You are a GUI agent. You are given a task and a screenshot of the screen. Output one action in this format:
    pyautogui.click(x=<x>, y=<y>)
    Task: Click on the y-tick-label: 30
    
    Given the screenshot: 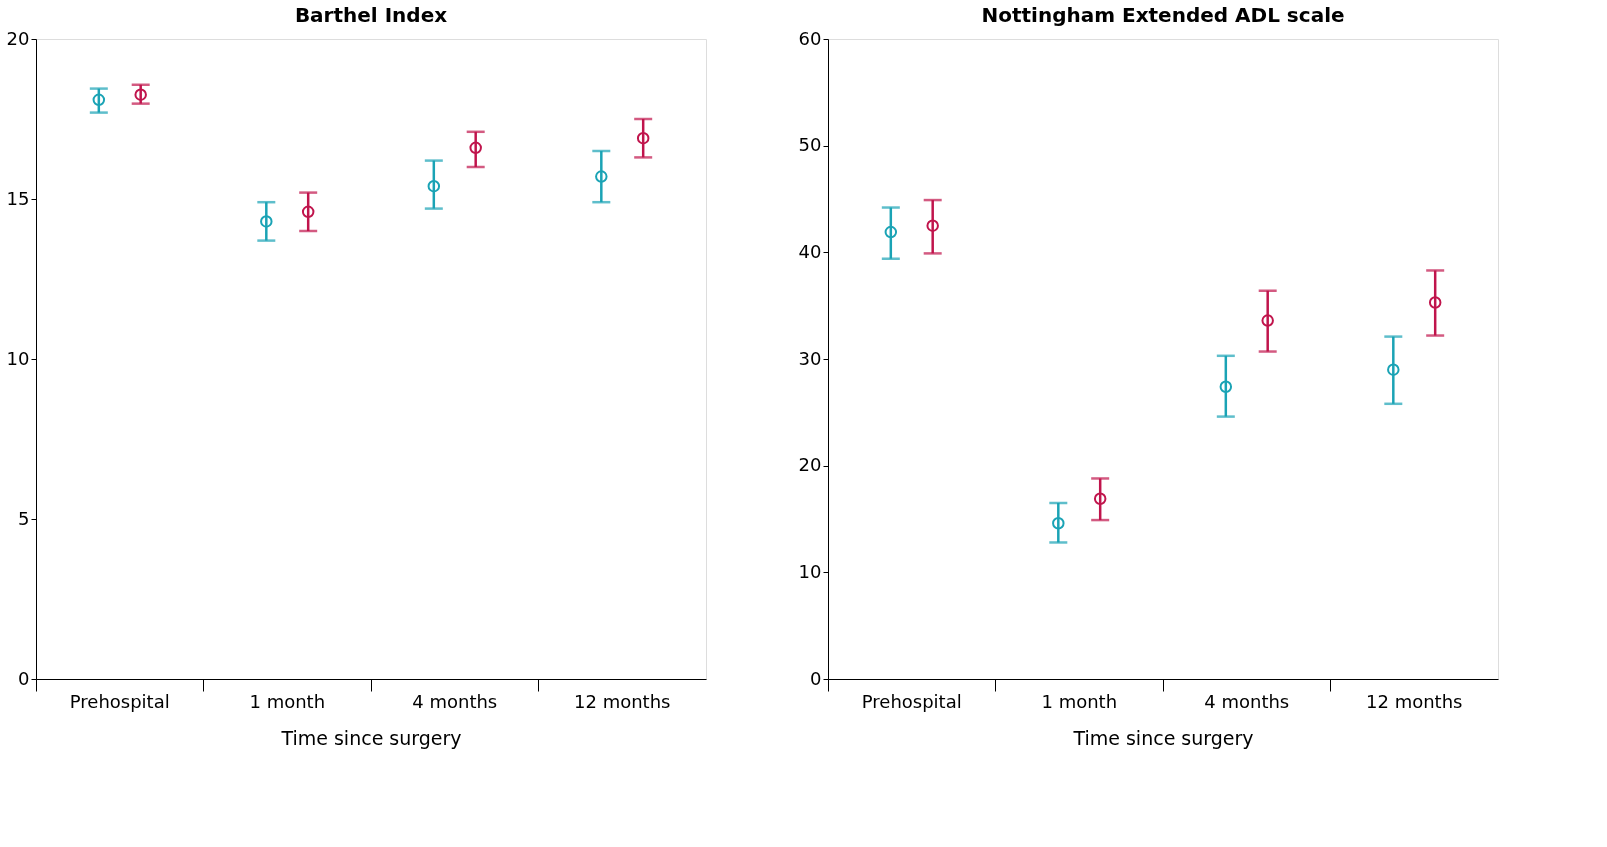 What is the action you would take?
    pyautogui.click(x=810, y=358)
    